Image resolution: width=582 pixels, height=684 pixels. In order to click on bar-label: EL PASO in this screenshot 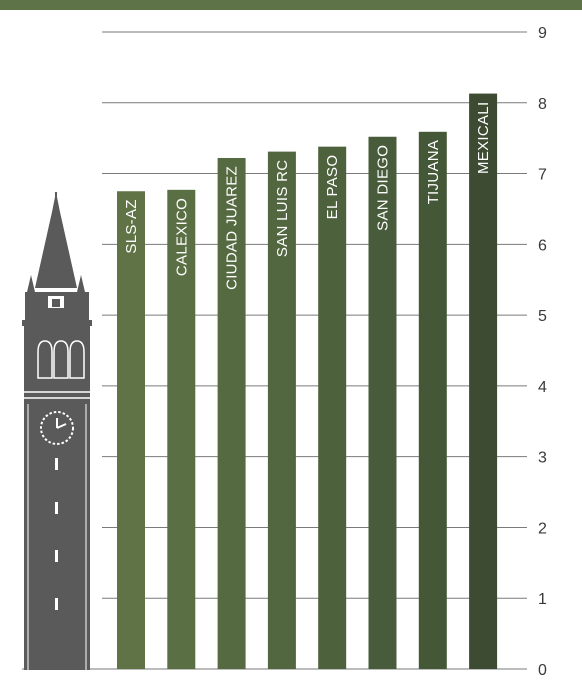, I will do `click(332, 187)`.